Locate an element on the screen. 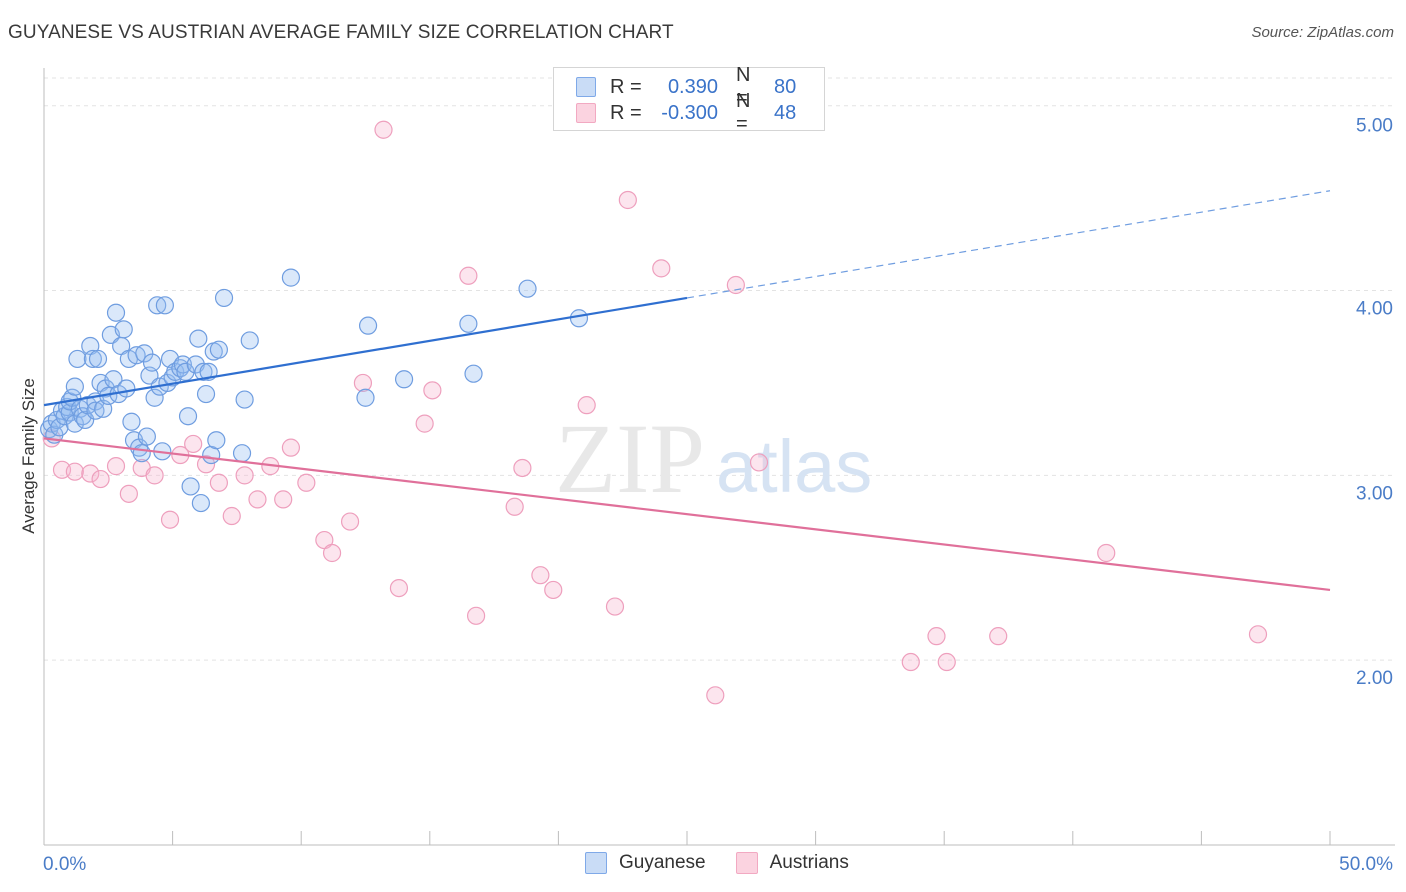 The width and height of the screenshot is (1406, 892). y-axis-label: Average Family Size is located at coordinates (28, 456).